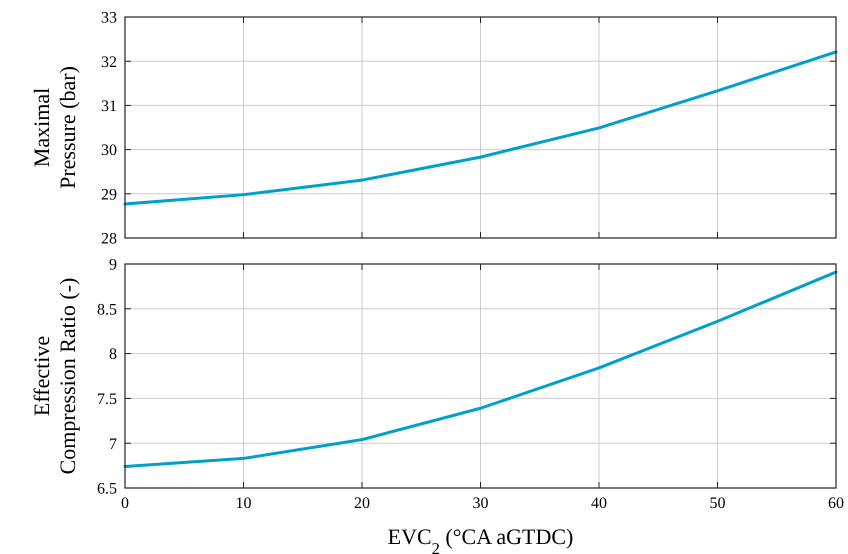 This screenshot has height=554, width=848. I want to click on x-tick-label: 60, so click(836, 503).